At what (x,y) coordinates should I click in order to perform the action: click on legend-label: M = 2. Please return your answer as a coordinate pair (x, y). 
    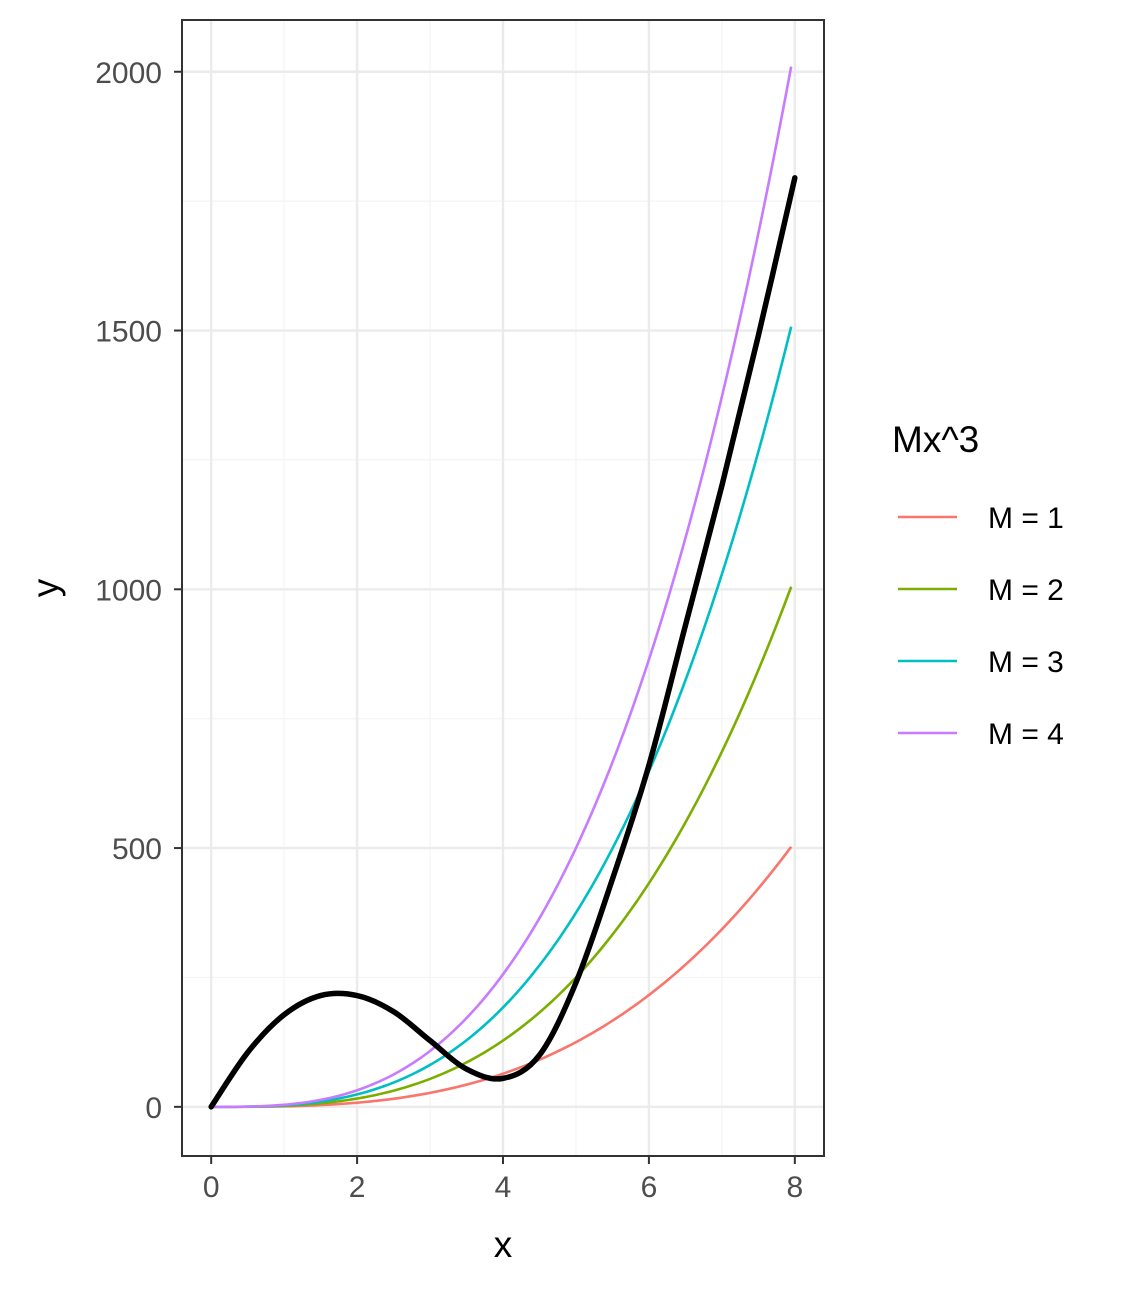
    Looking at the image, I should click on (1026, 590).